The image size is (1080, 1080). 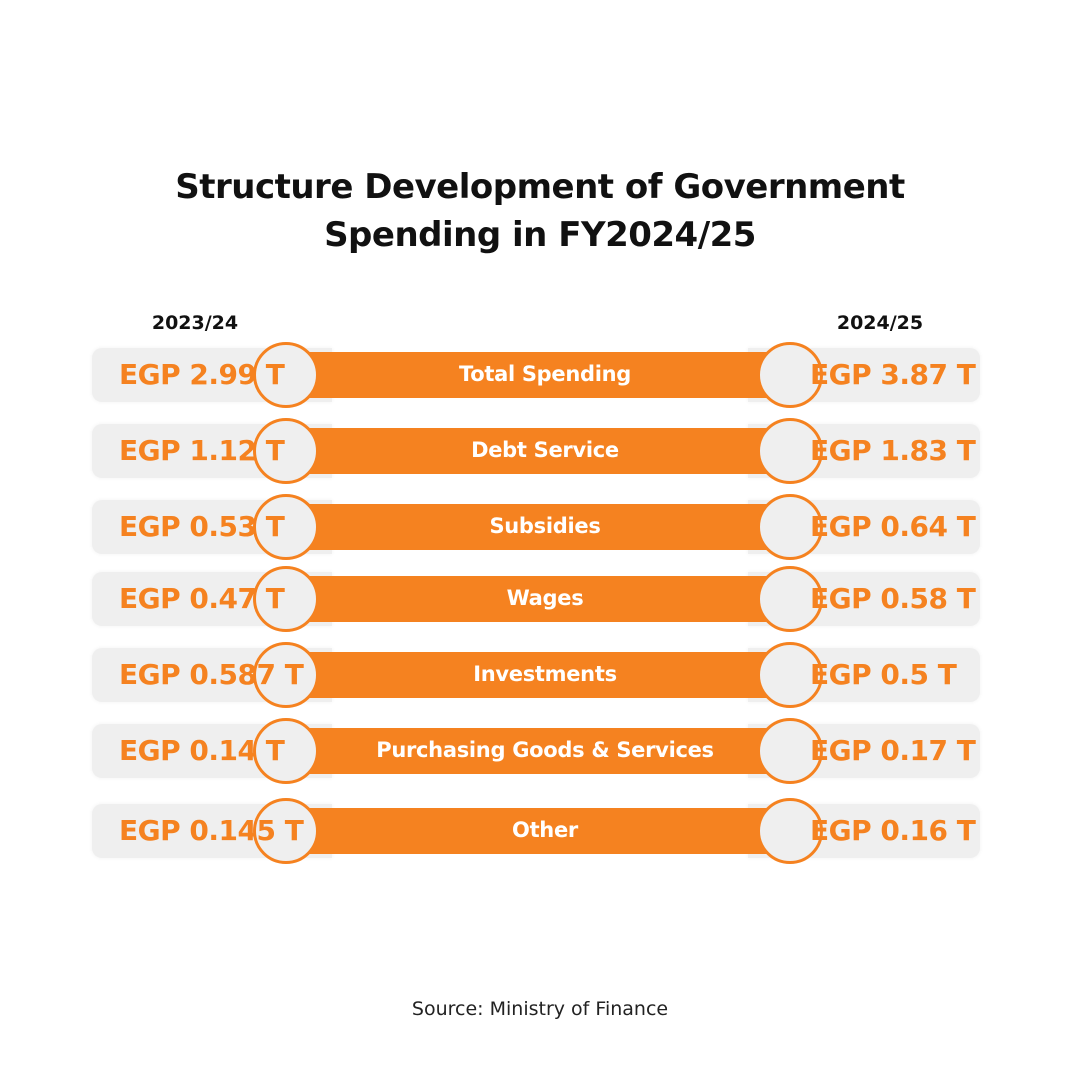 I want to click on chart-title-line-1: Structure Development of Government, so click(x=540, y=187).